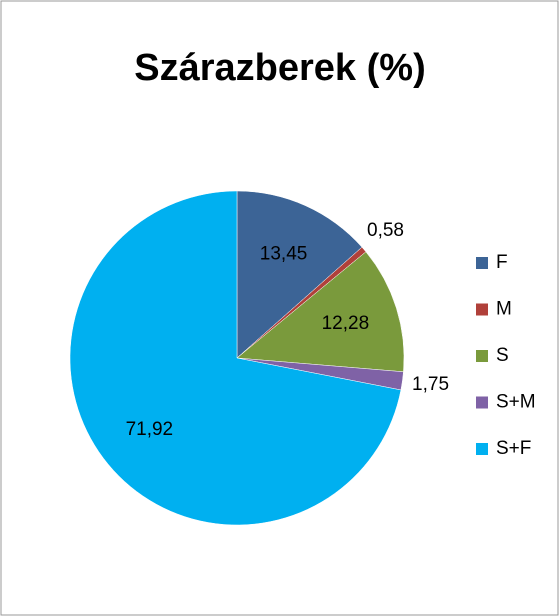 The width and height of the screenshot is (559, 616). I want to click on chart-title: Szárazberek (%), so click(279, 68).